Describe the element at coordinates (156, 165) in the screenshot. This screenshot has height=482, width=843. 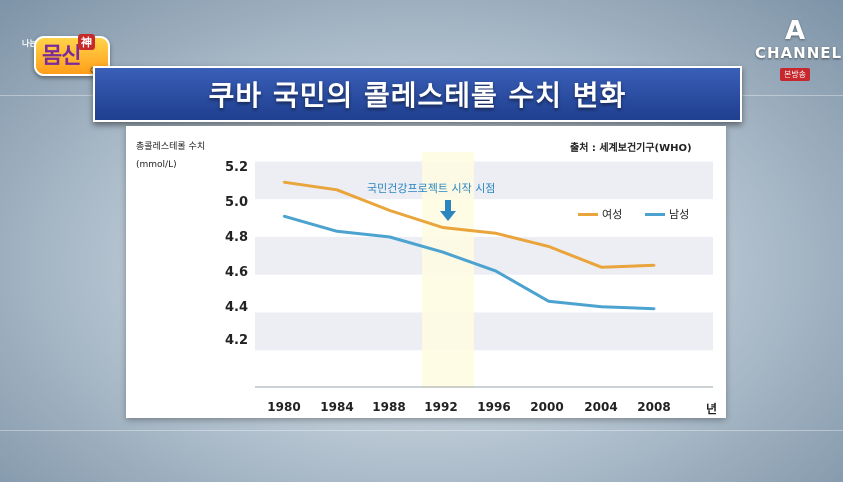
I see `y-axis-unit: (mmol/L)` at that location.